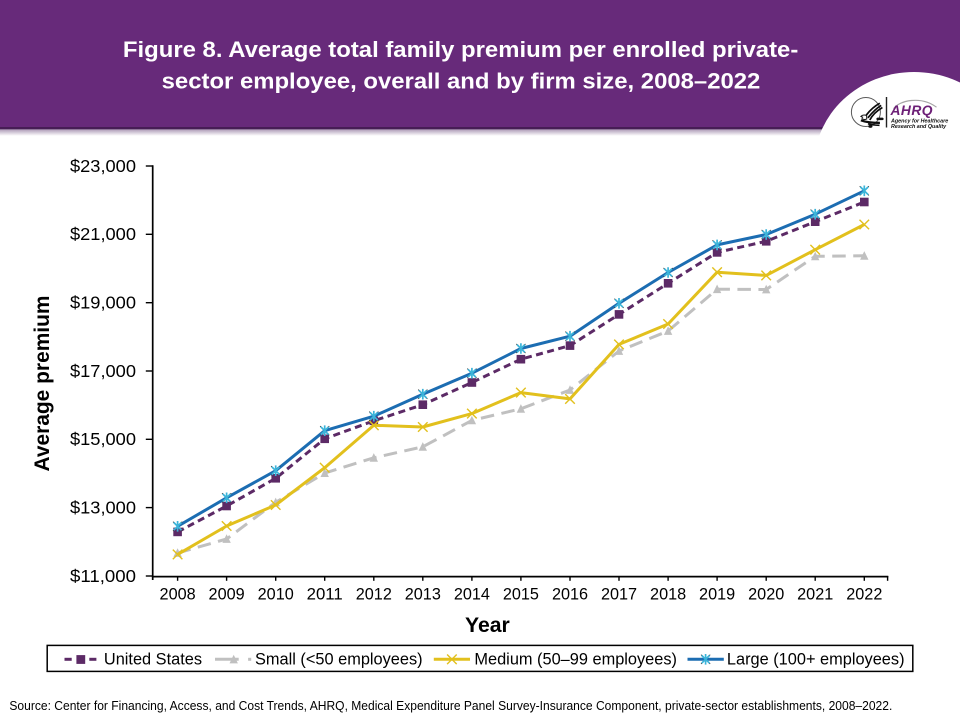 The image size is (960, 720). I want to click on svg-text: $21,000, so click(103, 234).